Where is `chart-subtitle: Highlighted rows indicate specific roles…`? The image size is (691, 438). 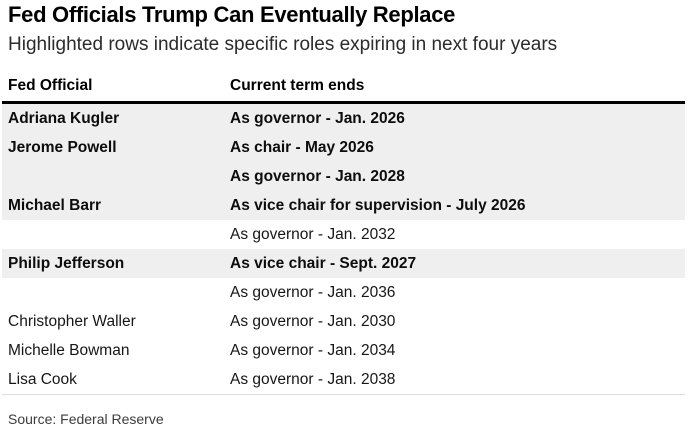
chart-subtitle: Highlighted rows indicate specific roles… is located at coordinates (283, 44).